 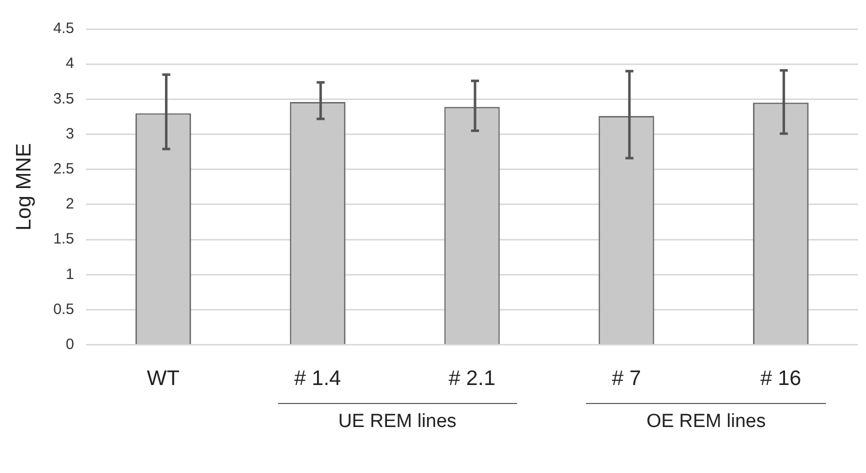 What do you see at coordinates (70, 204) in the screenshot?
I see `y-tick-label: 2` at bounding box center [70, 204].